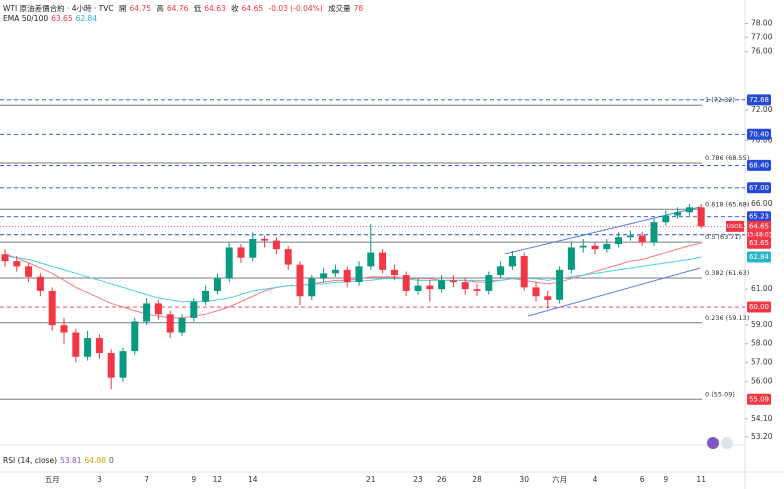 The image size is (784, 489). What do you see at coordinates (665, 479) in the screenshot?
I see `x-tick-label: 9` at bounding box center [665, 479].